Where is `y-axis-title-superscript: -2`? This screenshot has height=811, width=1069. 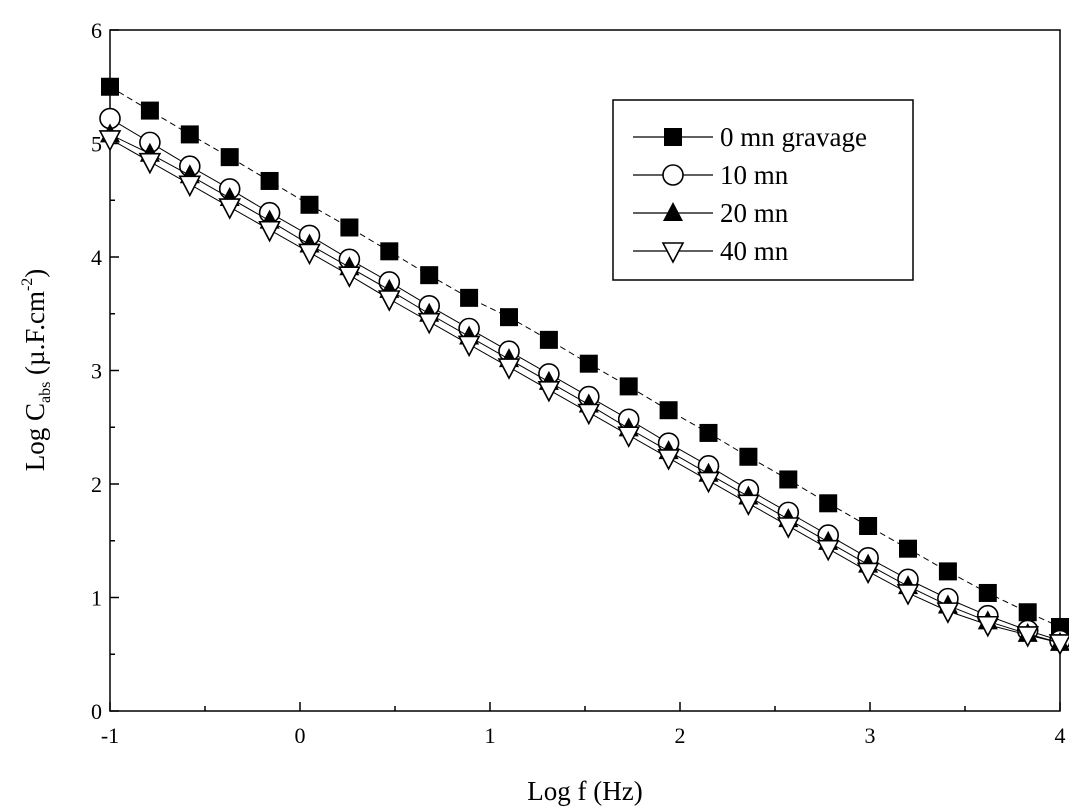 y-axis-title-superscript: -2 is located at coordinates (27, 284).